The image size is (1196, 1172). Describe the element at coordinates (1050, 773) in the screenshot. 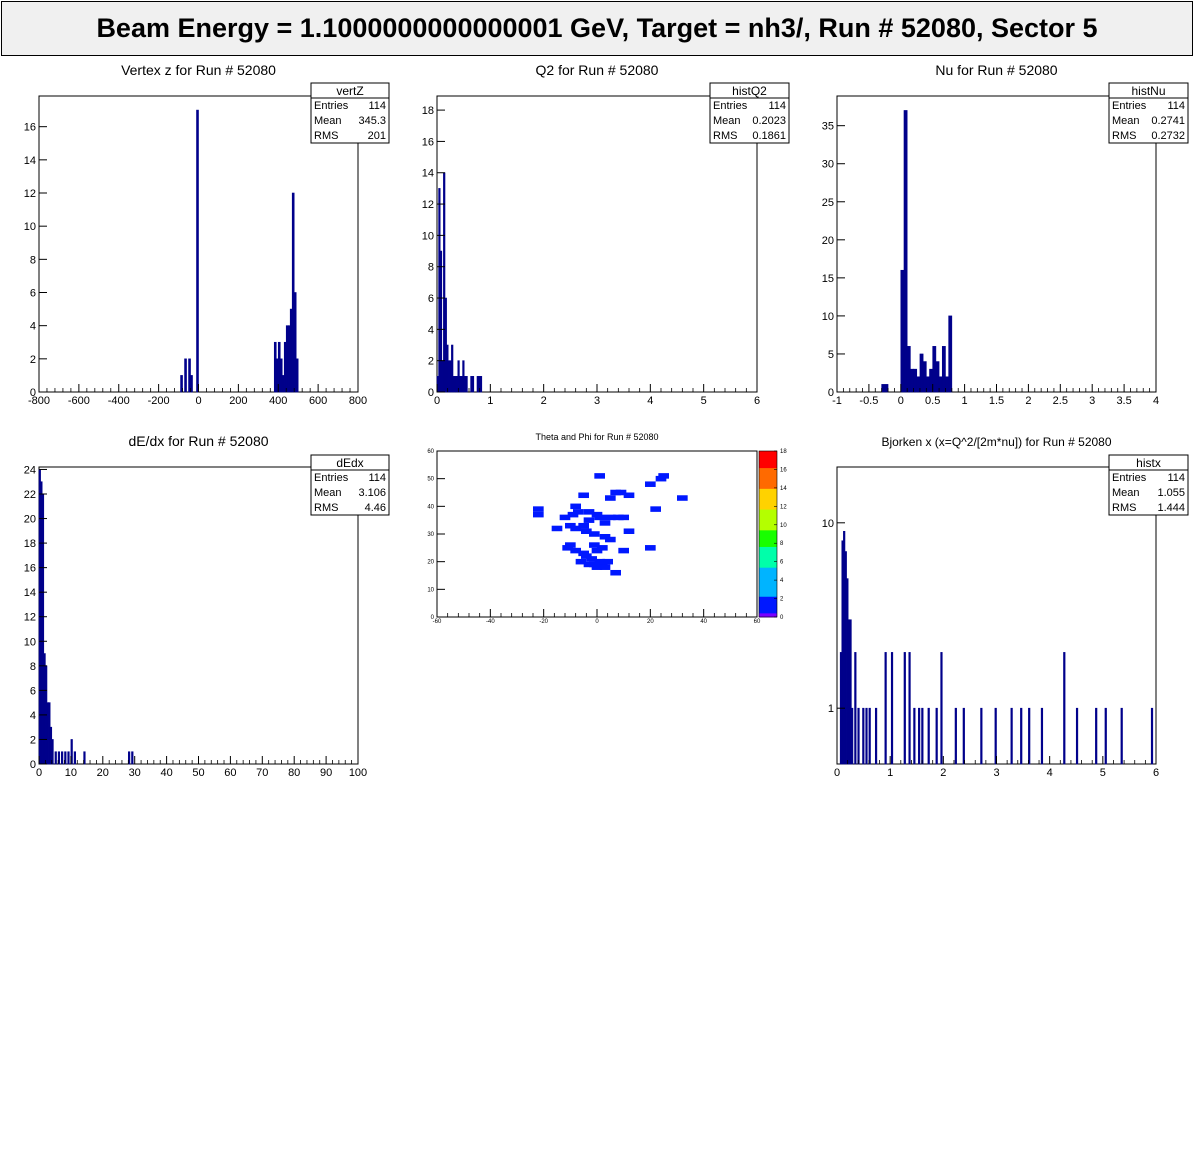

I see `x-tick-label: 4` at that location.